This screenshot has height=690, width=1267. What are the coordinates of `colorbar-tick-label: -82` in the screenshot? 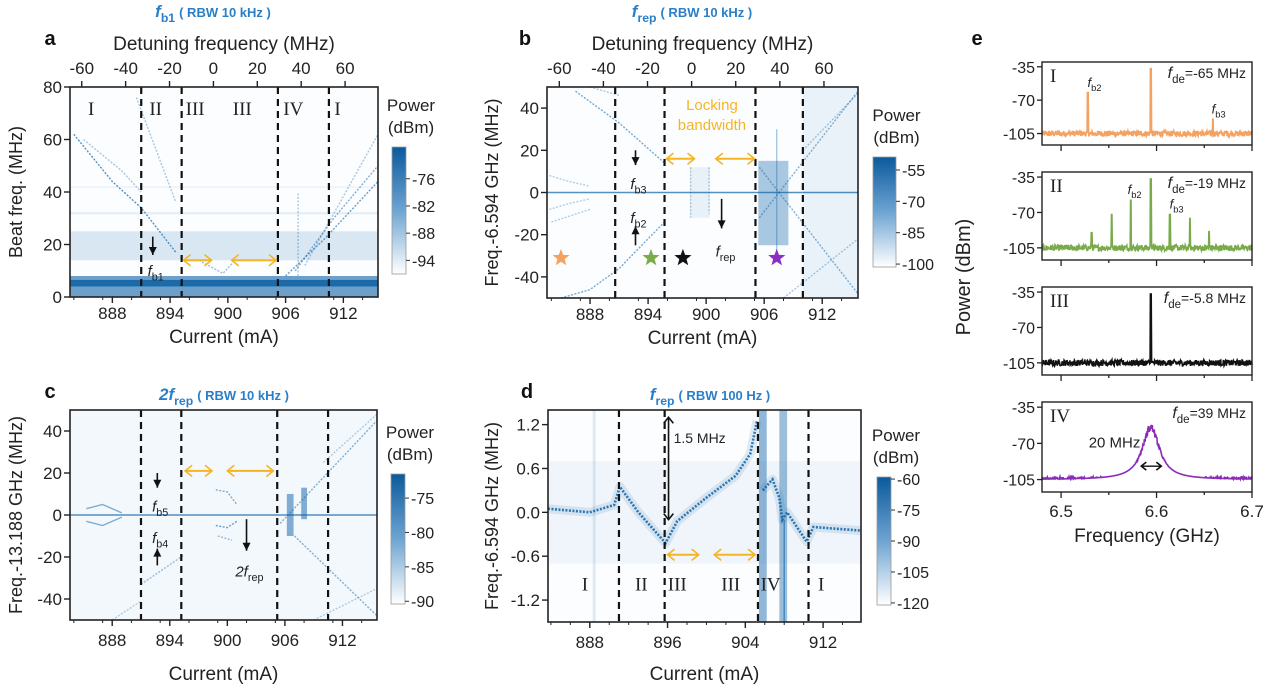 It's located at (423, 207).